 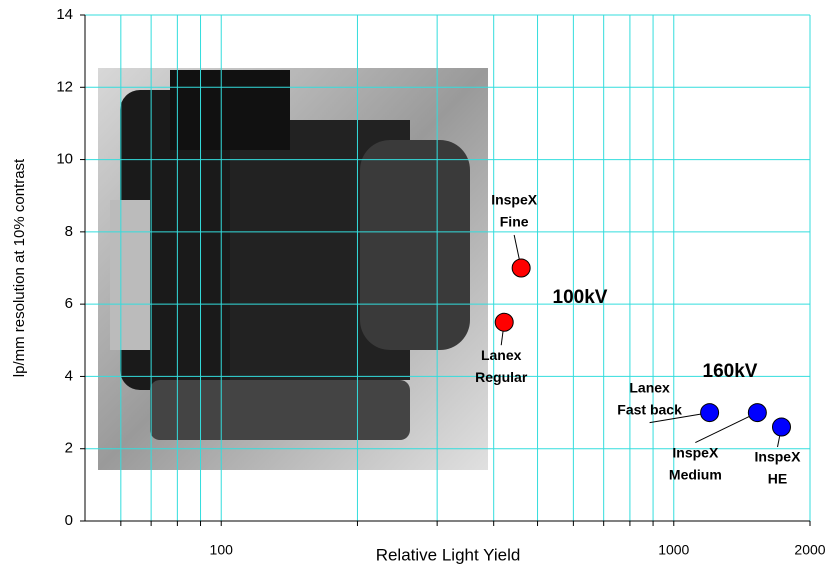 What do you see at coordinates (514, 222) in the screenshot?
I see `point-label: Fine` at bounding box center [514, 222].